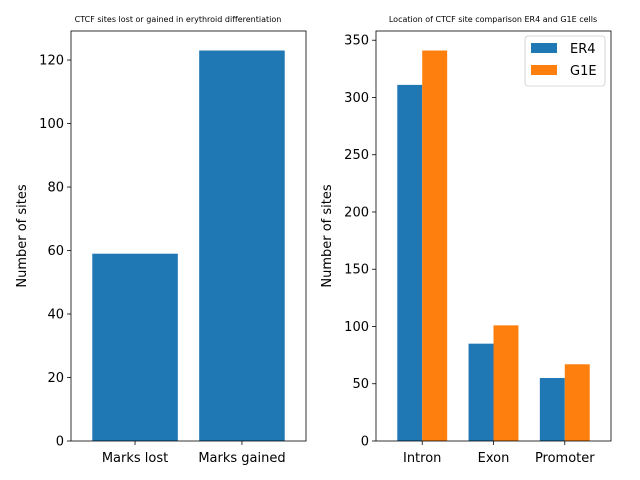 This screenshot has width=640, height=480. What do you see at coordinates (583, 49) in the screenshot?
I see `legend-label-er4: ER4` at bounding box center [583, 49].